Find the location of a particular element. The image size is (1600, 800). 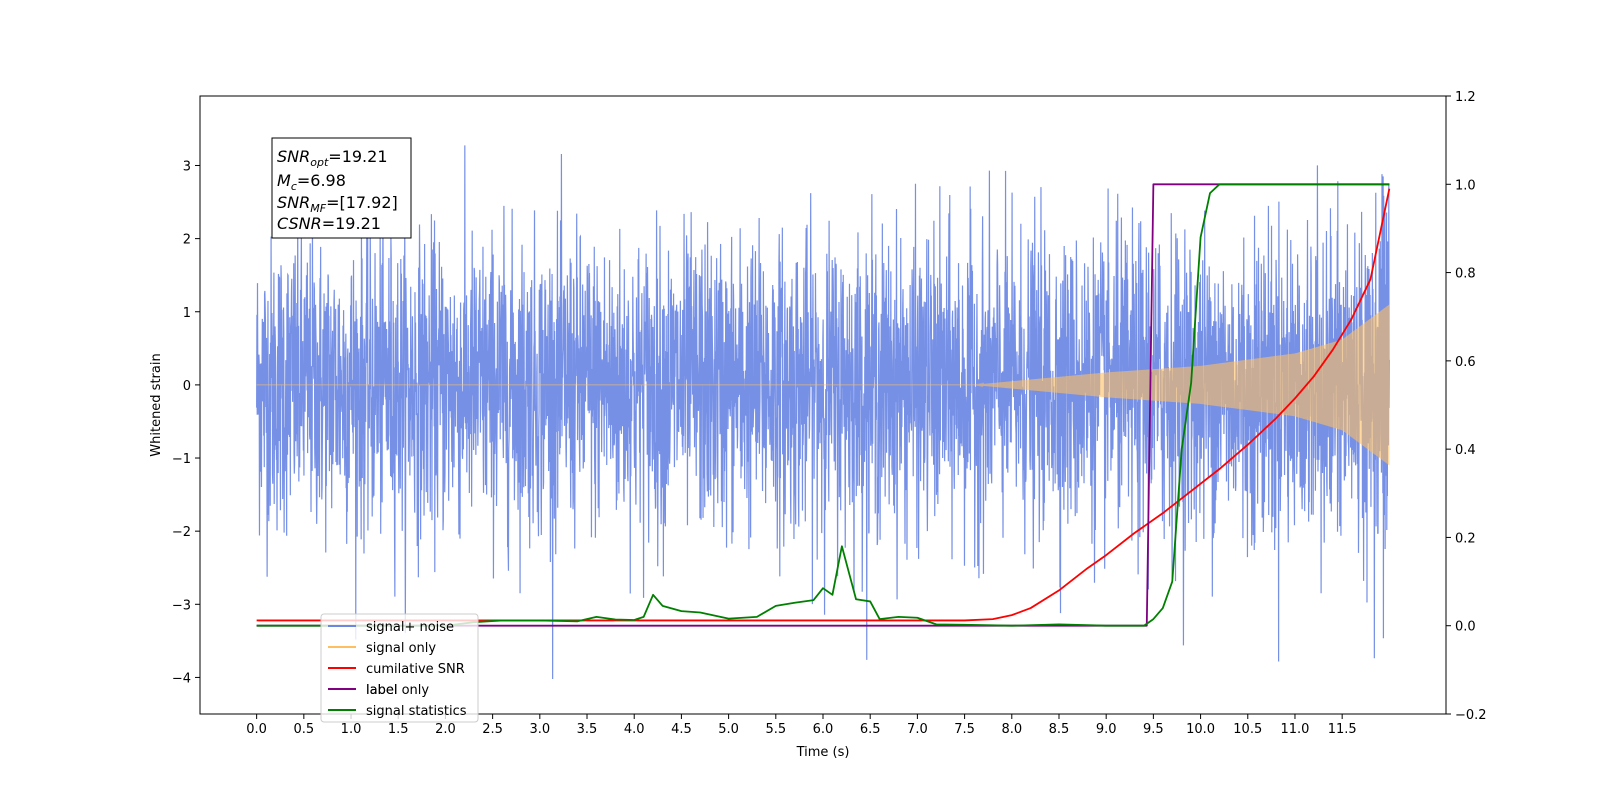

x-tick-label: 6.0 is located at coordinates (823, 729).